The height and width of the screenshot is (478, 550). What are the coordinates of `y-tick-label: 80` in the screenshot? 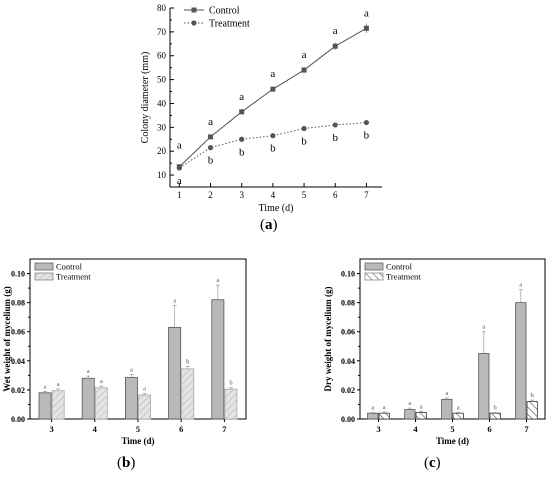 It's located at (162, 8).